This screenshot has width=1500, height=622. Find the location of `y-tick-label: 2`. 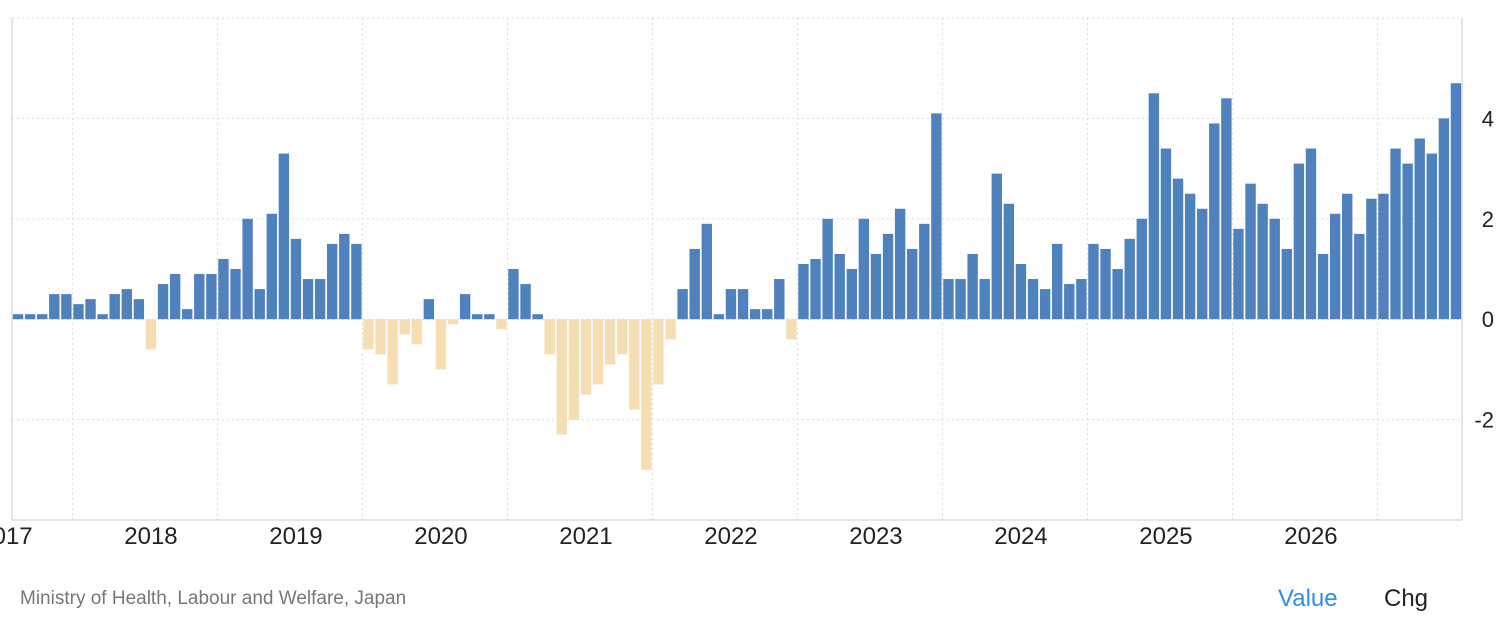

y-tick-label: 2 is located at coordinates (1488, 219).